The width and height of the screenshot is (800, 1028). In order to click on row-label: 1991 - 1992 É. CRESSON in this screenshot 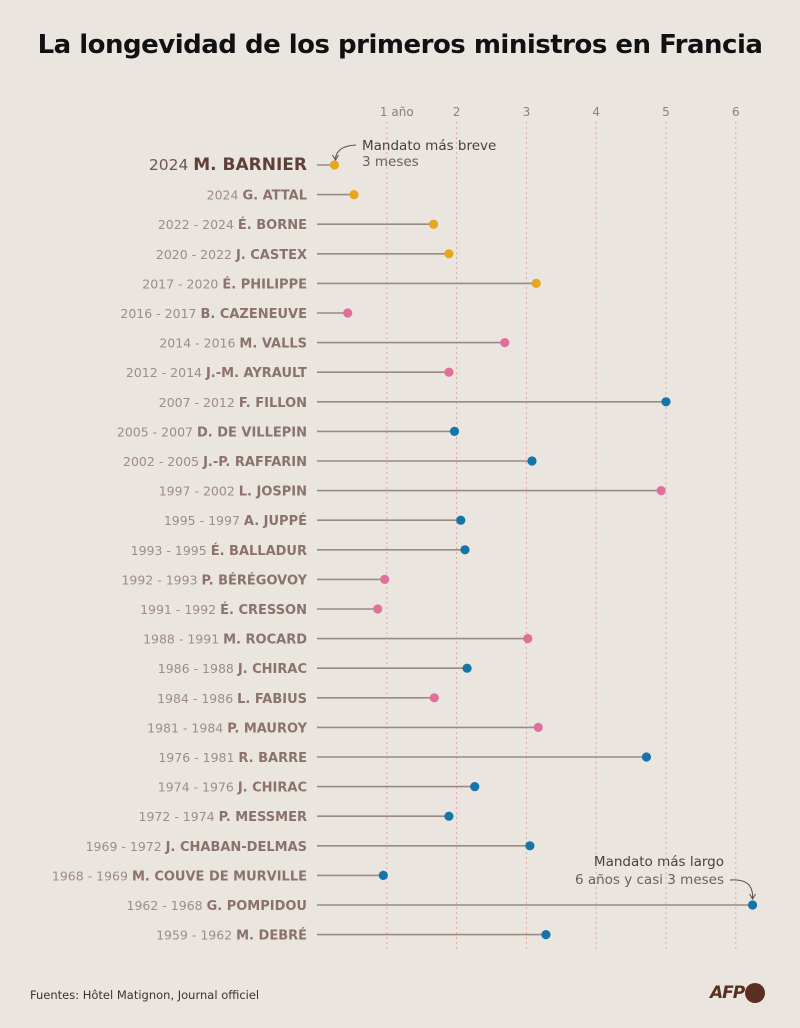, I will do `click(223, 610)`.